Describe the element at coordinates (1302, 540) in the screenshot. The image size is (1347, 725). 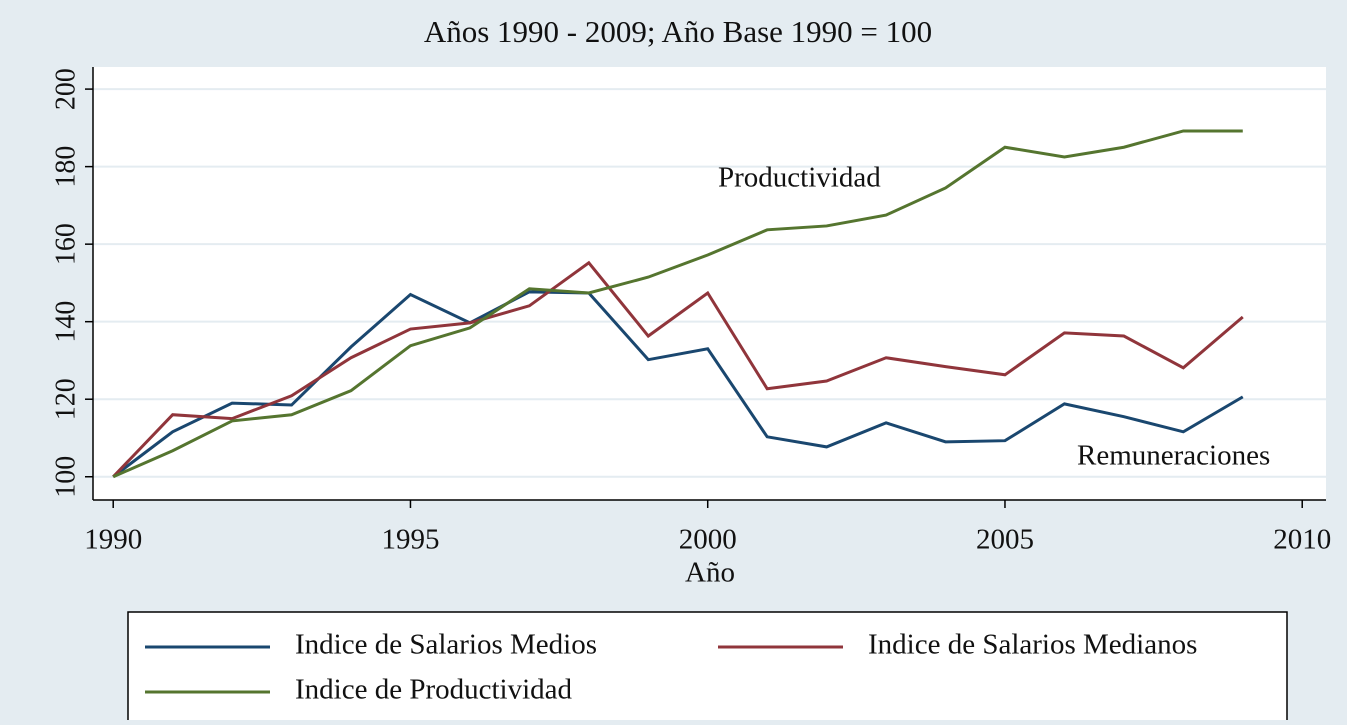
I see `x-tick-label: 2010` at that location.